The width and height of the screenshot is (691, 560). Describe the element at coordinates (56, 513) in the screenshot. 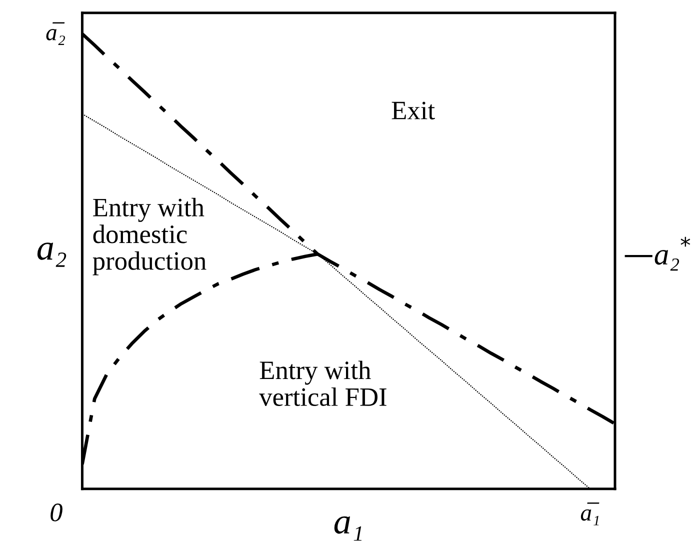

I see `text: 0` at that location.